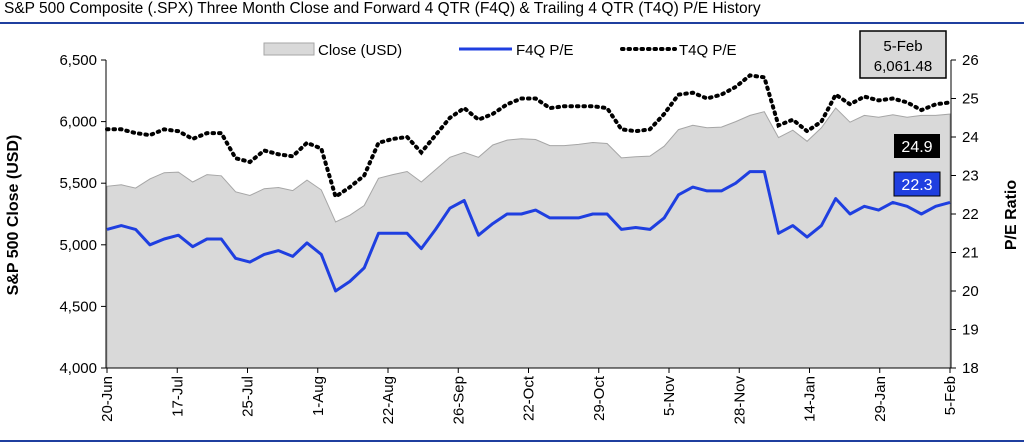 The height and width of the screenshot is (447, 1024). What do you see at coordinates (500, 50) in the screenshot?
I see `legend: Close (USD) F4Q P/E T4Q P/E` at bounding box center [500, 50].